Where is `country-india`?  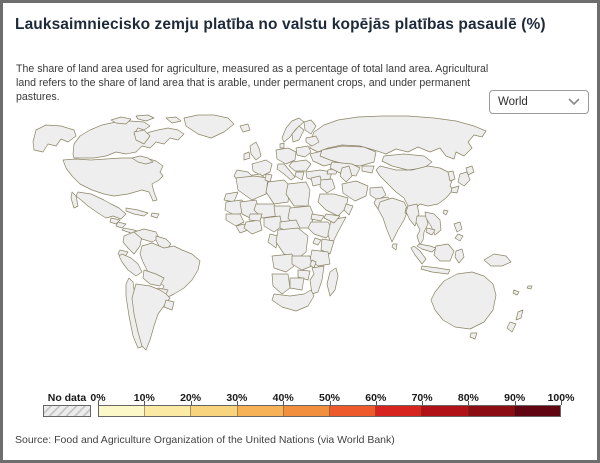
country-india is located at coordinates (393, 220).